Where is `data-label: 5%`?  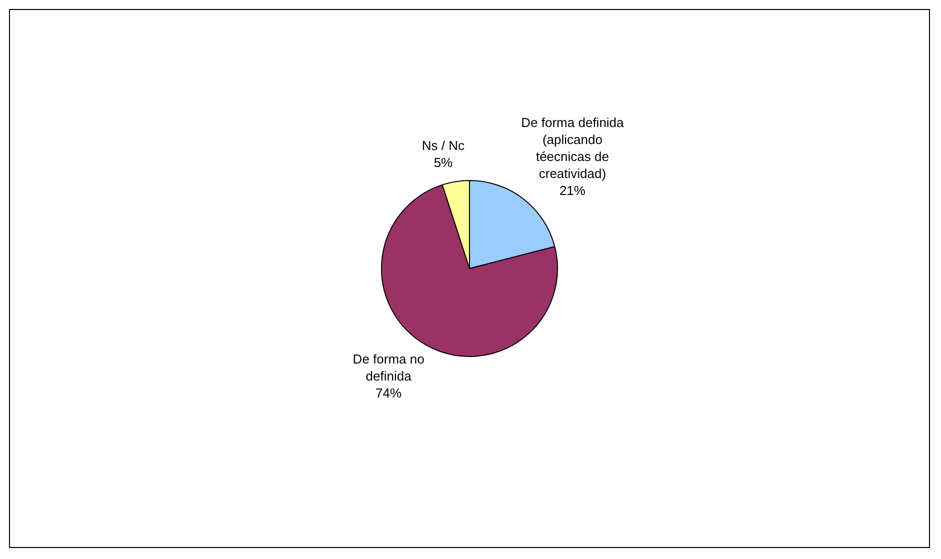
data-label: 5% is located at coordinates (444, 162).